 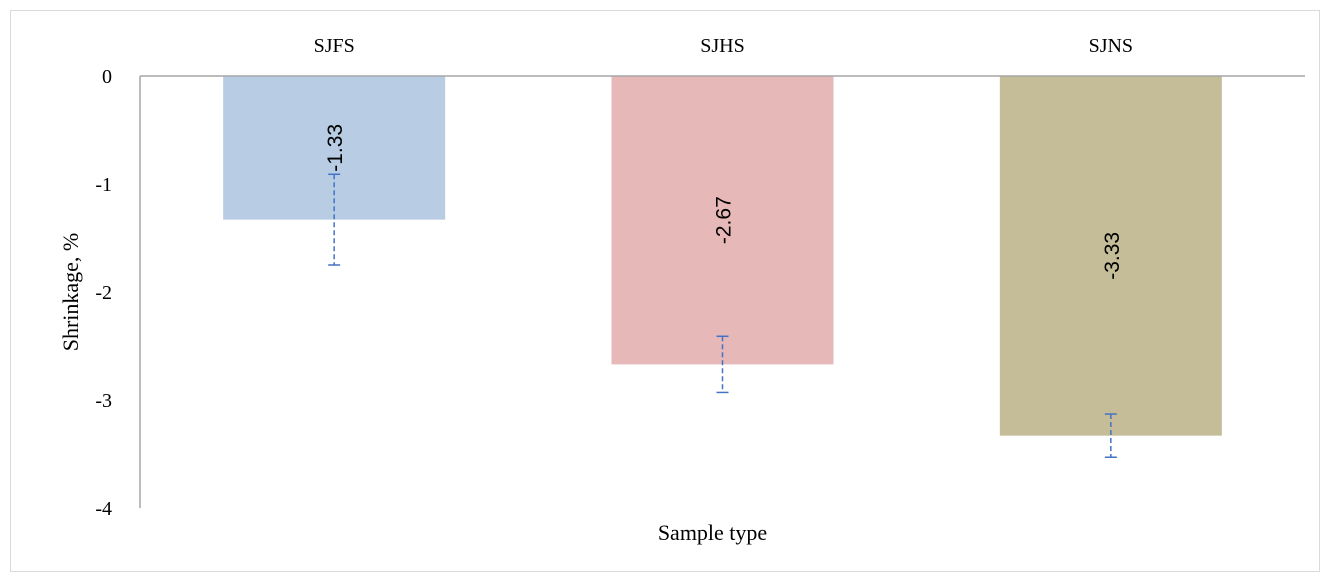 I want to click on x-axis-title: Sample type, so click(x=712, y=532).